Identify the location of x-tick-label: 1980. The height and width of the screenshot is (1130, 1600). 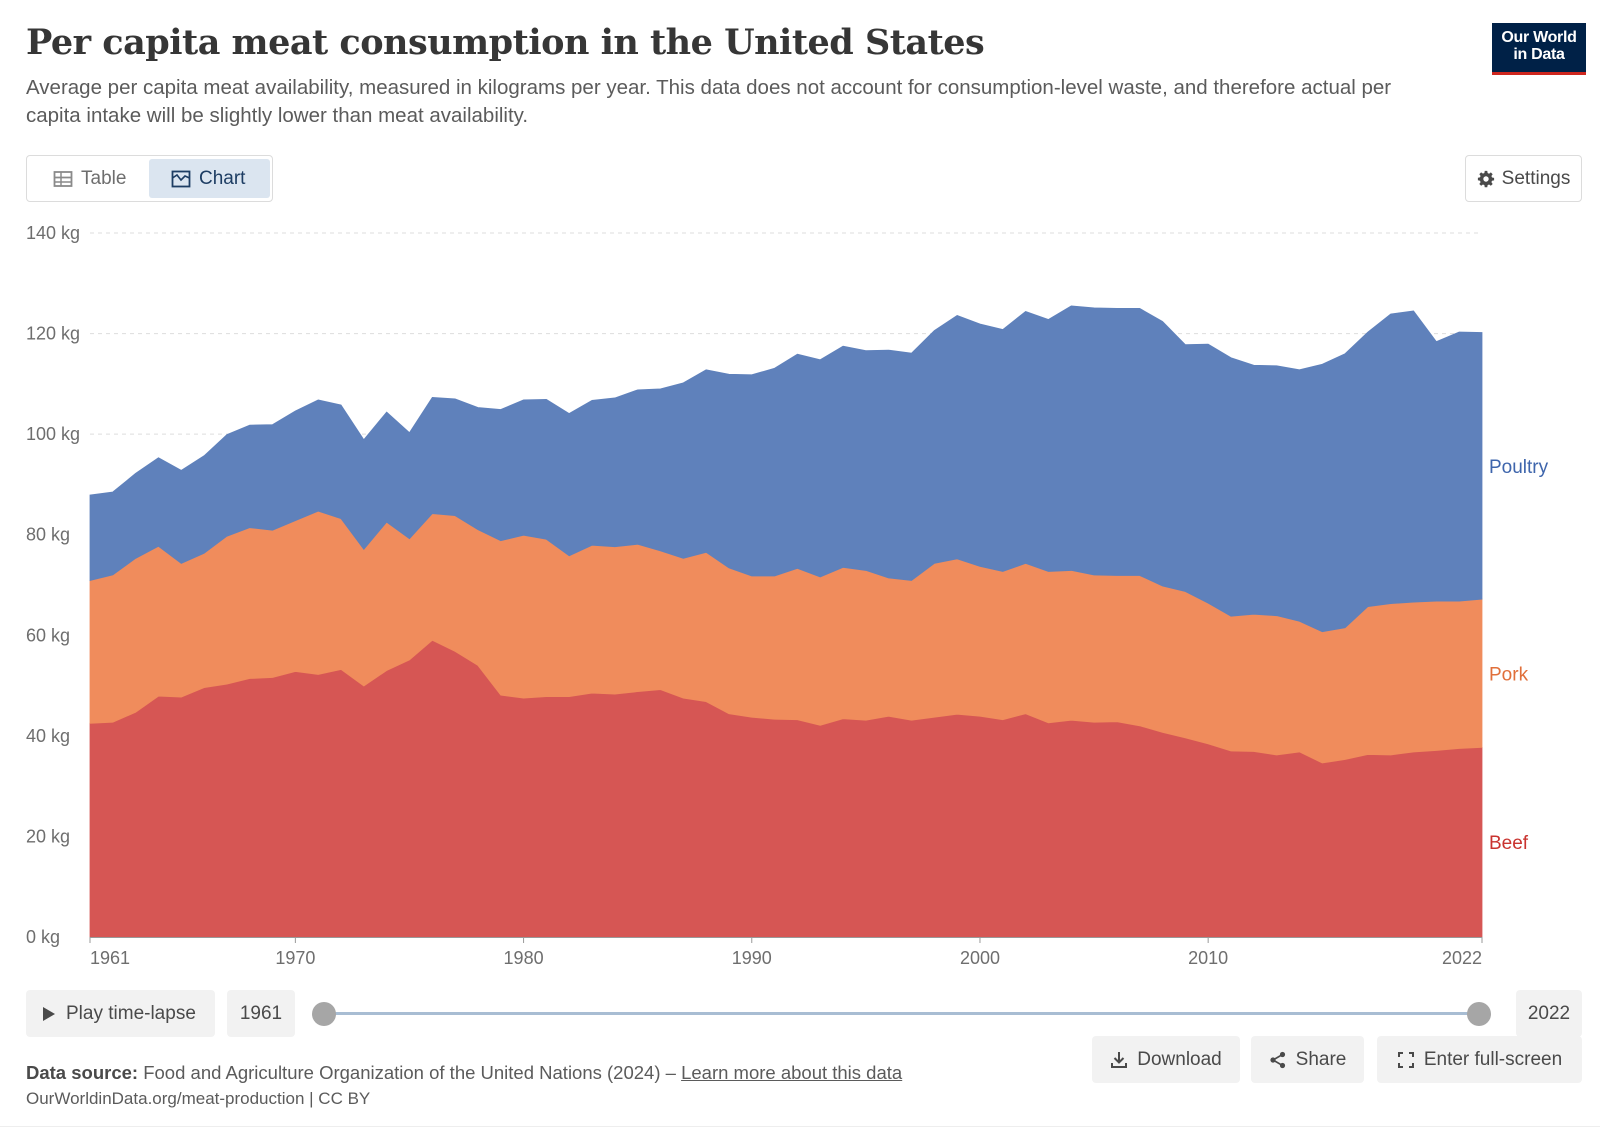
(524, 958).